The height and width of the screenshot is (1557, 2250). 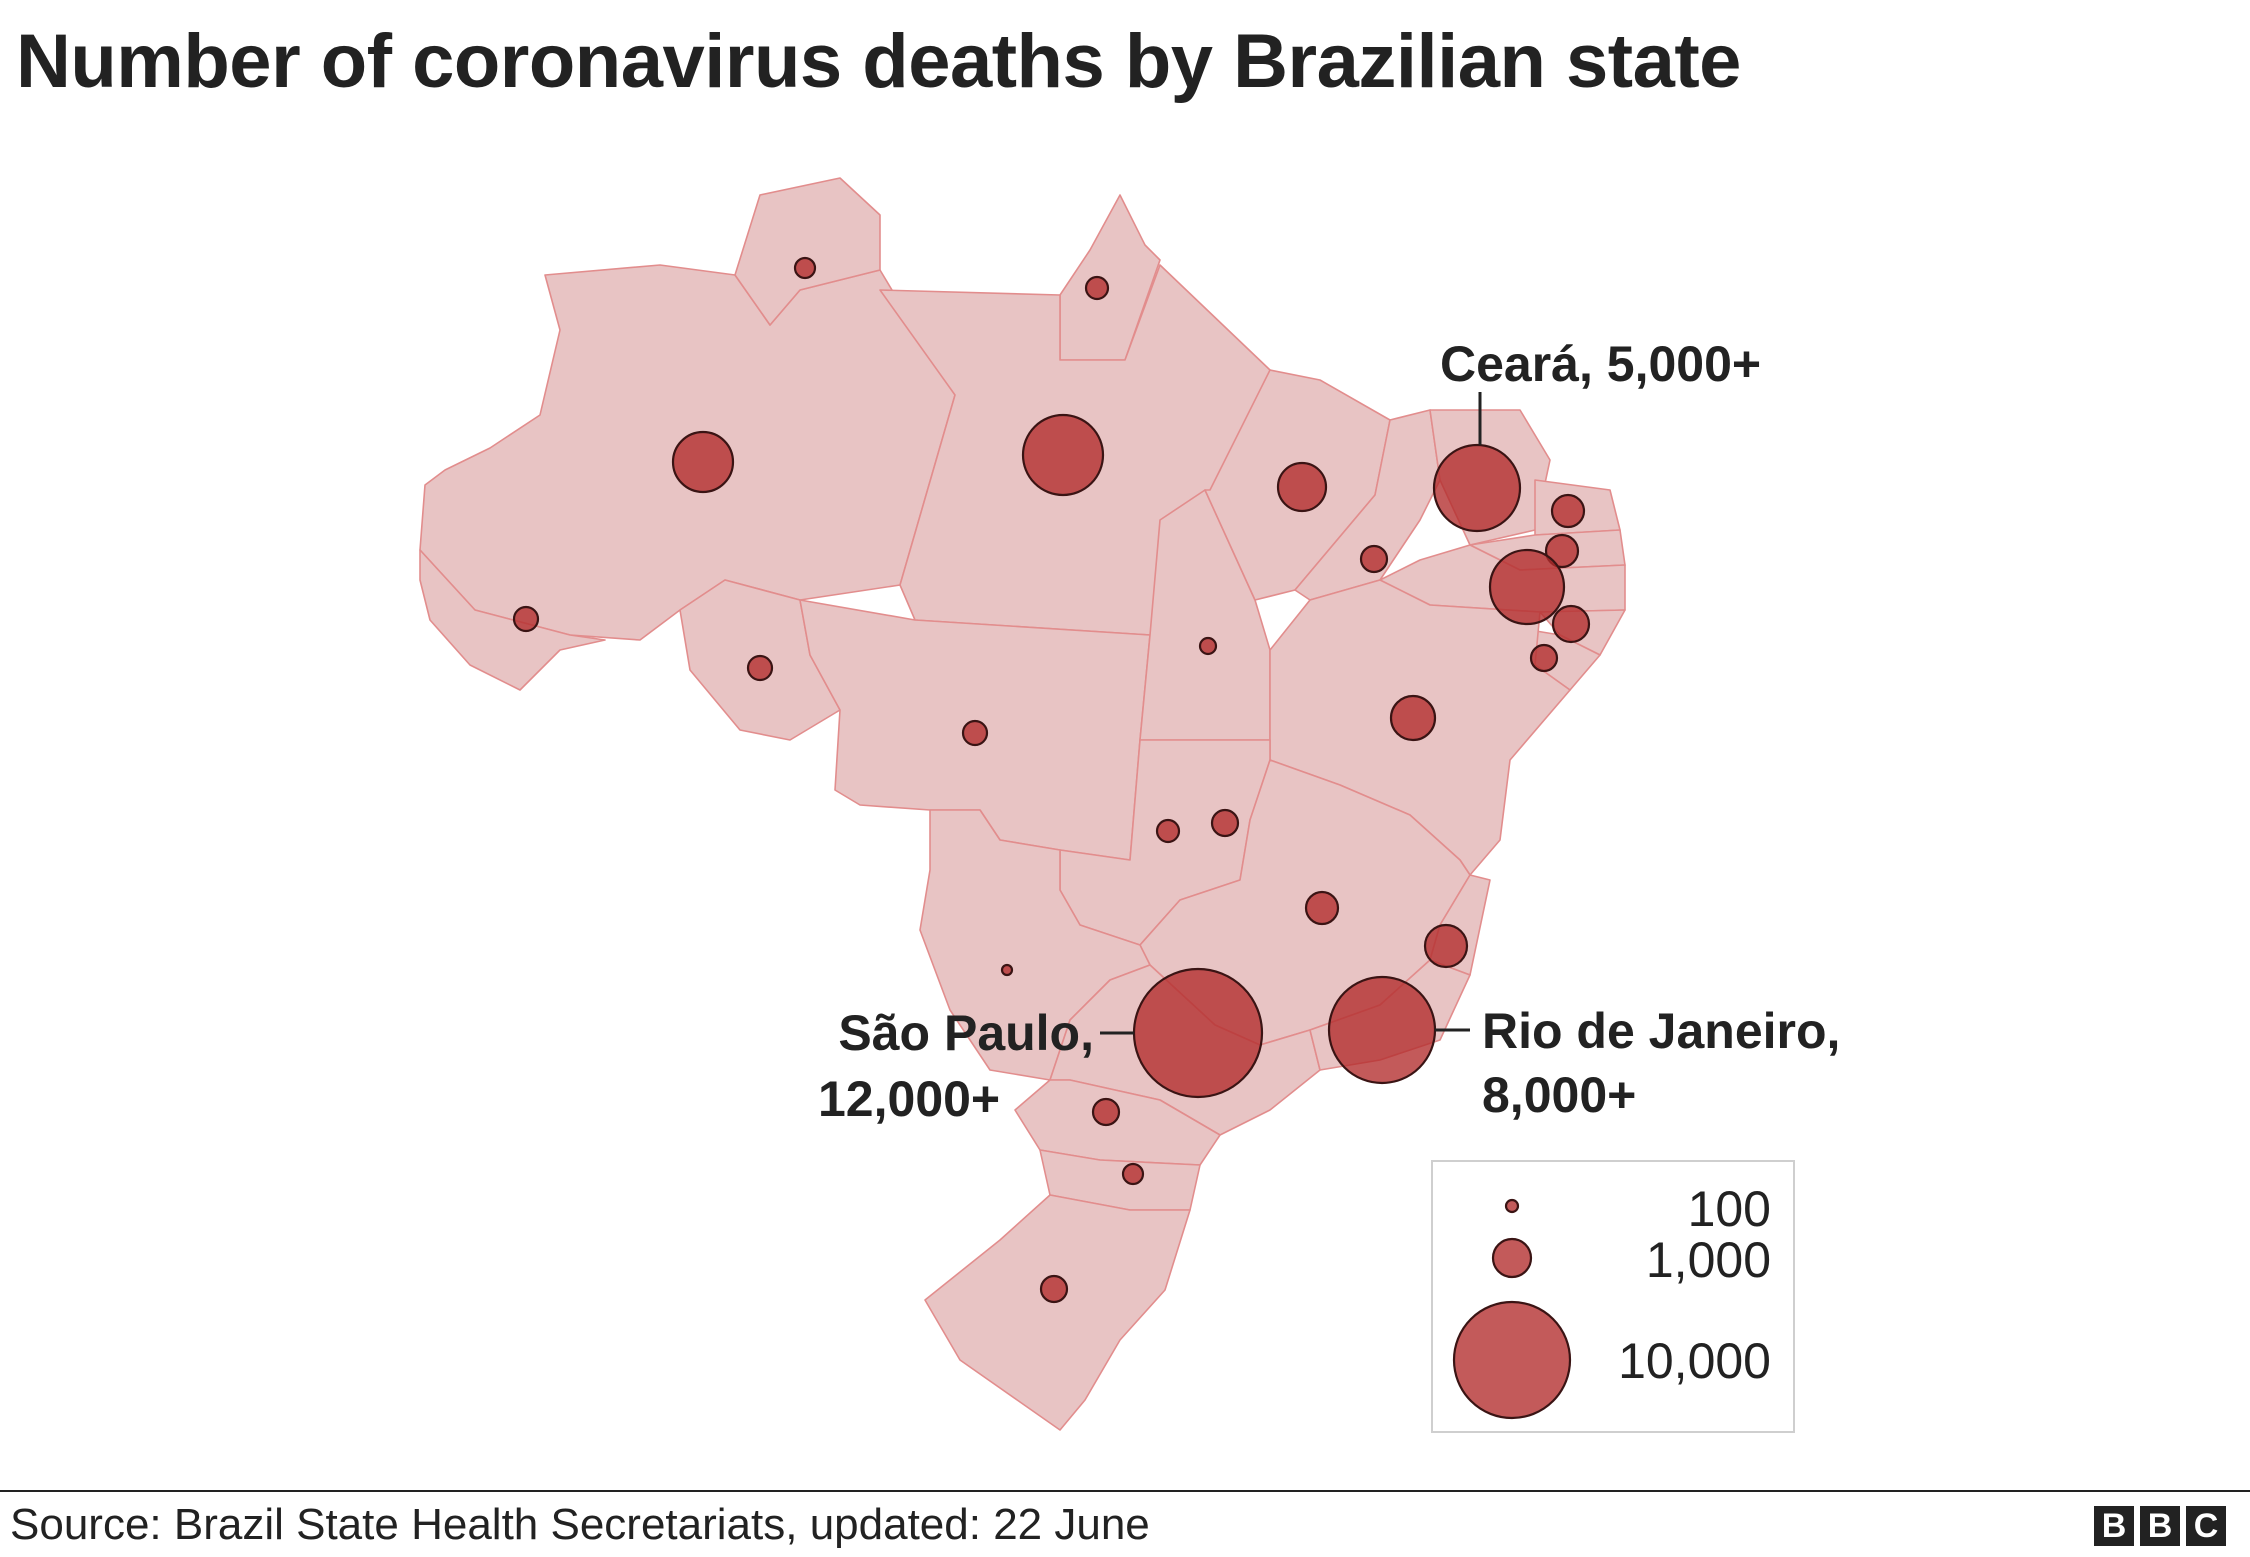 I want to click on bubble-bahia, so click(x=1413, y=718).